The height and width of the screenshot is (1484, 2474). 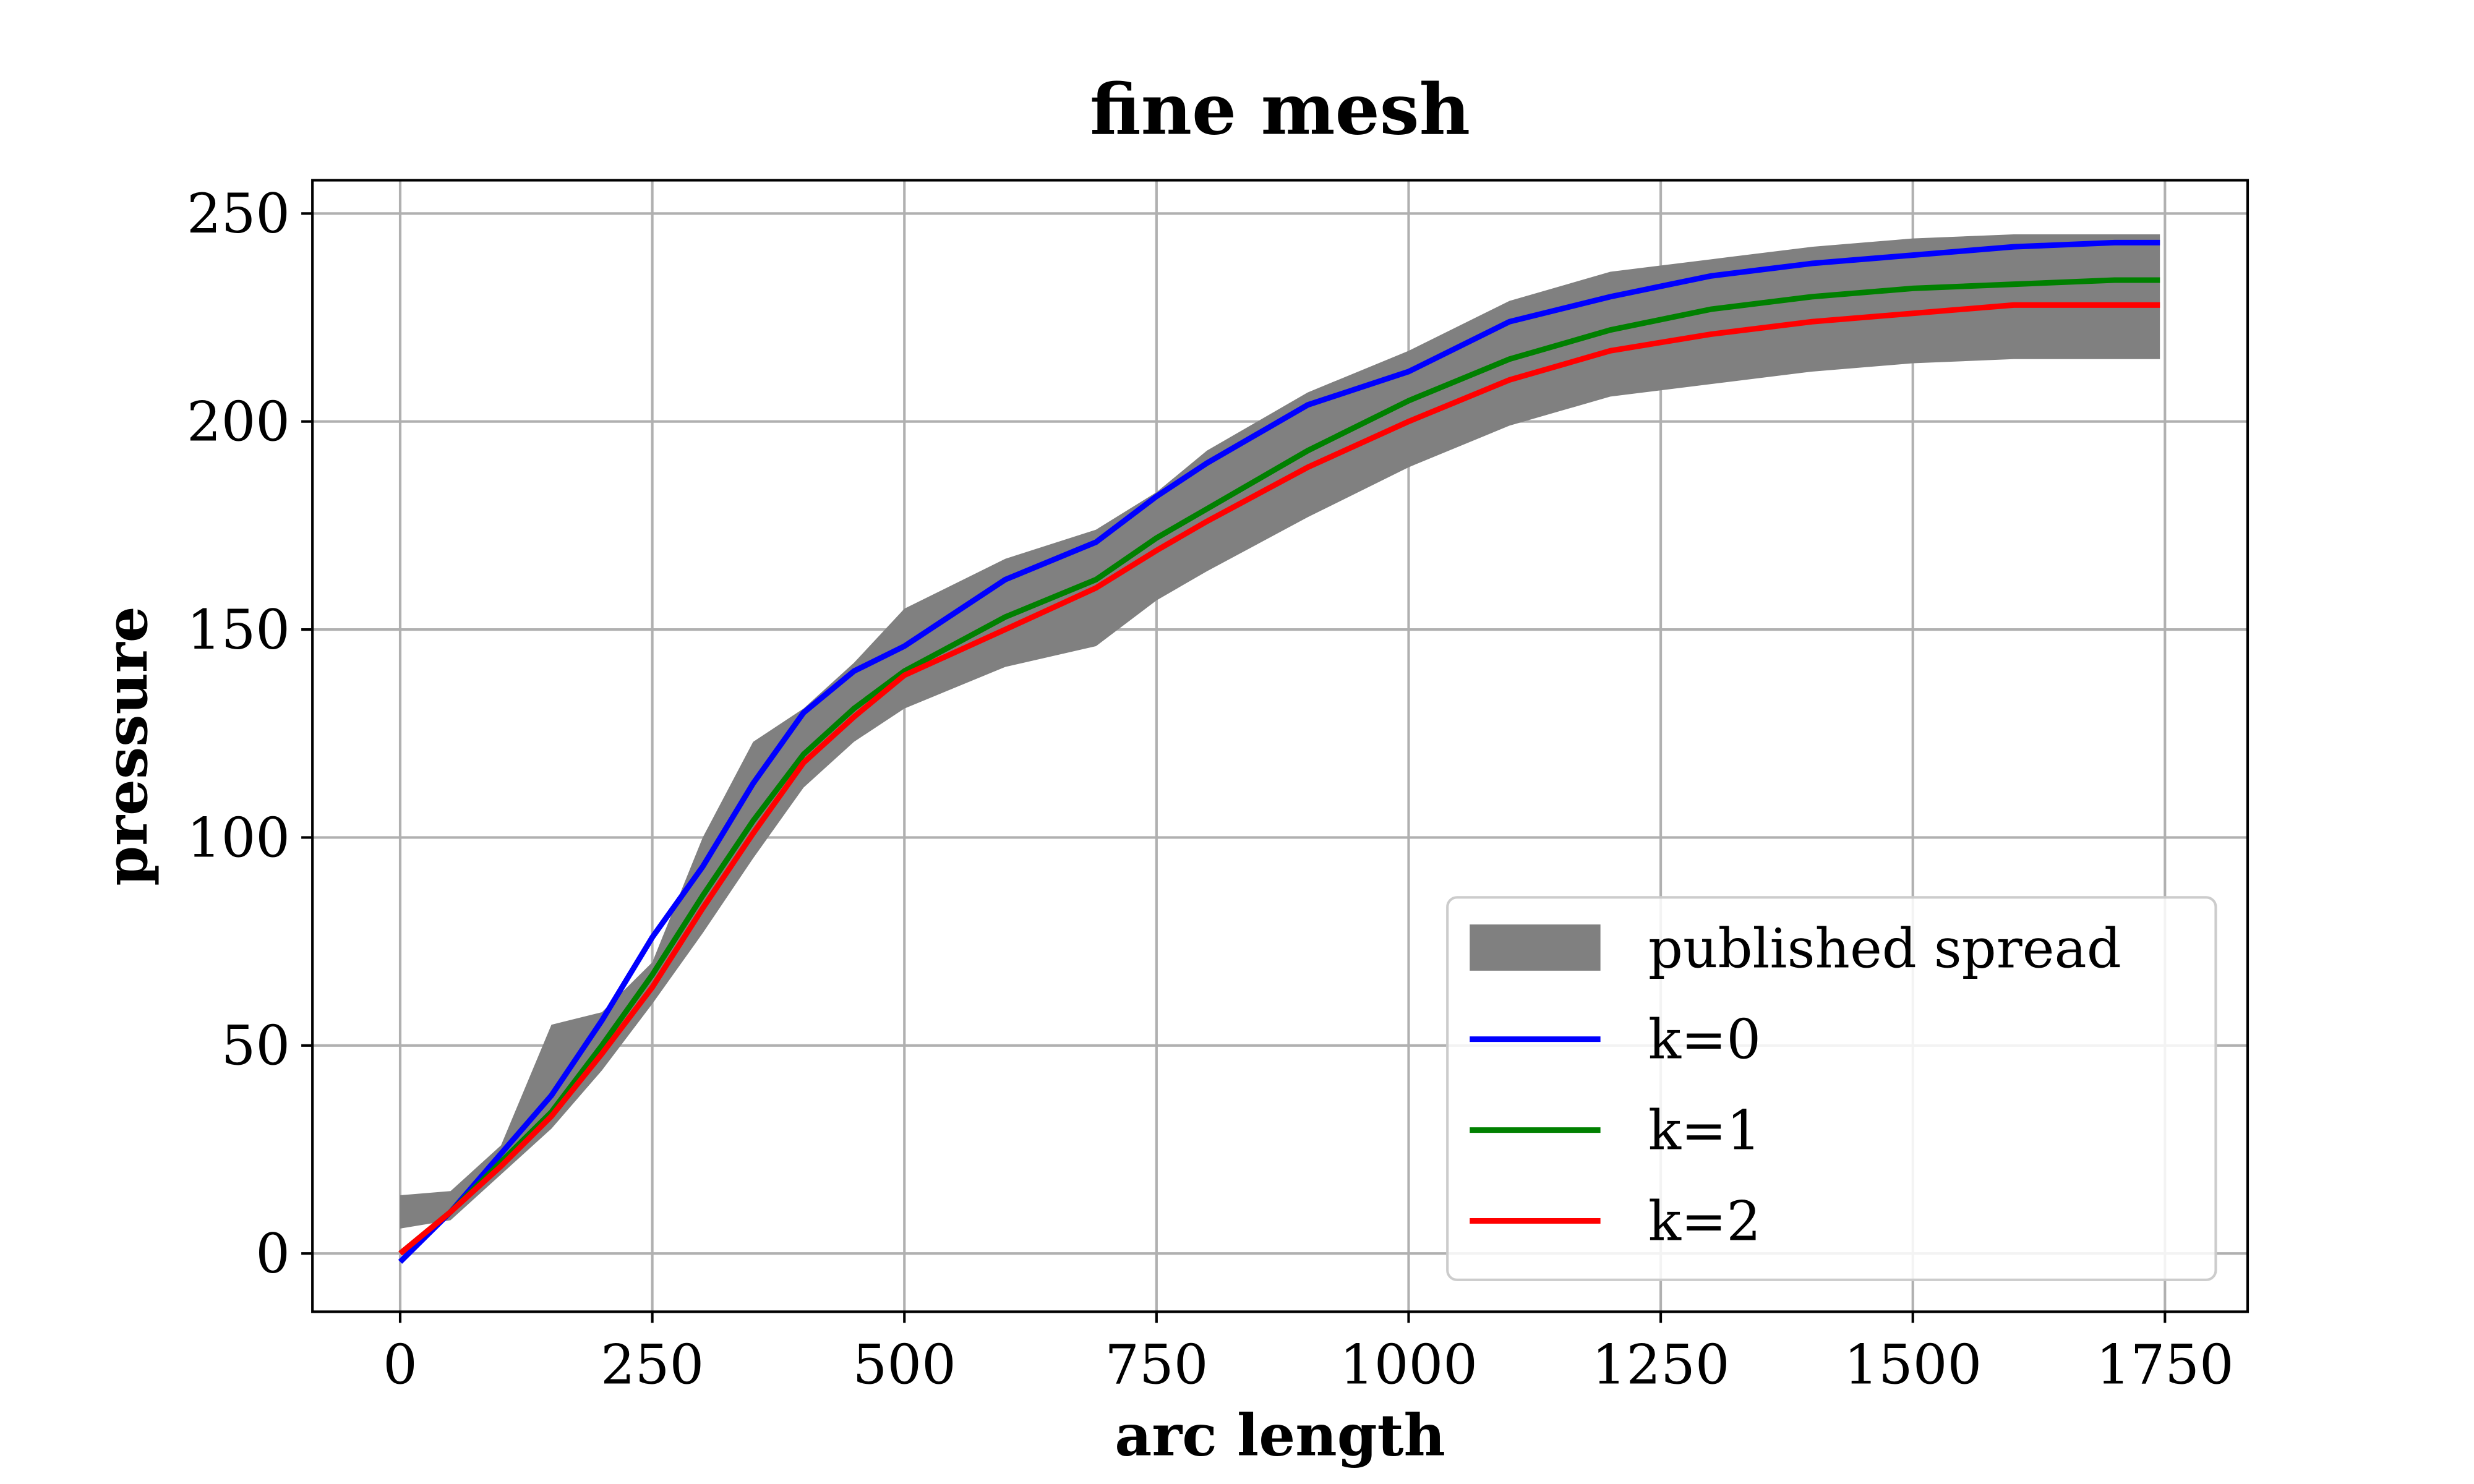 I want to click on y-axis-label: pressure, so click(x=127, y=746).